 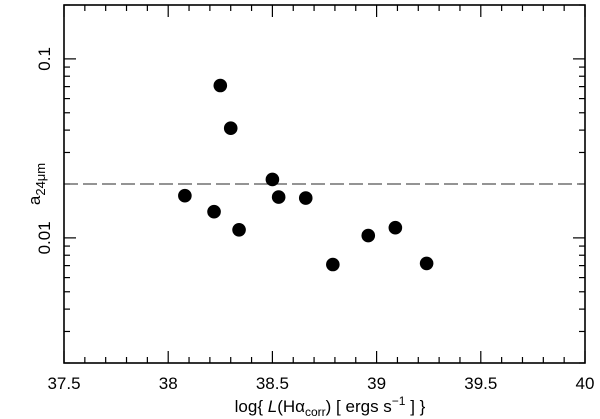 What do you see at coordinates (272, 383) in the screenshot?
I see `x-tick-label: 38.5` at bounding box center [272, 383].